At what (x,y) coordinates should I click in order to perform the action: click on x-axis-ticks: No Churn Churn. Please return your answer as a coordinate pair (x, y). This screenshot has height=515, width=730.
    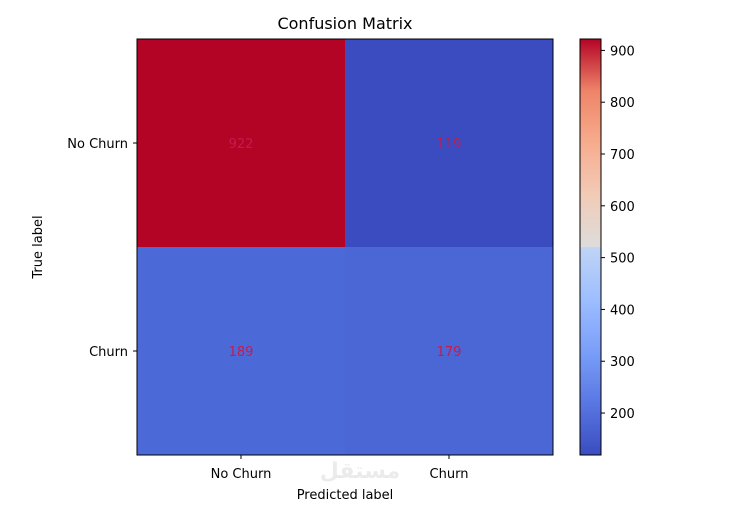
    Looking at the image, I should click on (340, 468).